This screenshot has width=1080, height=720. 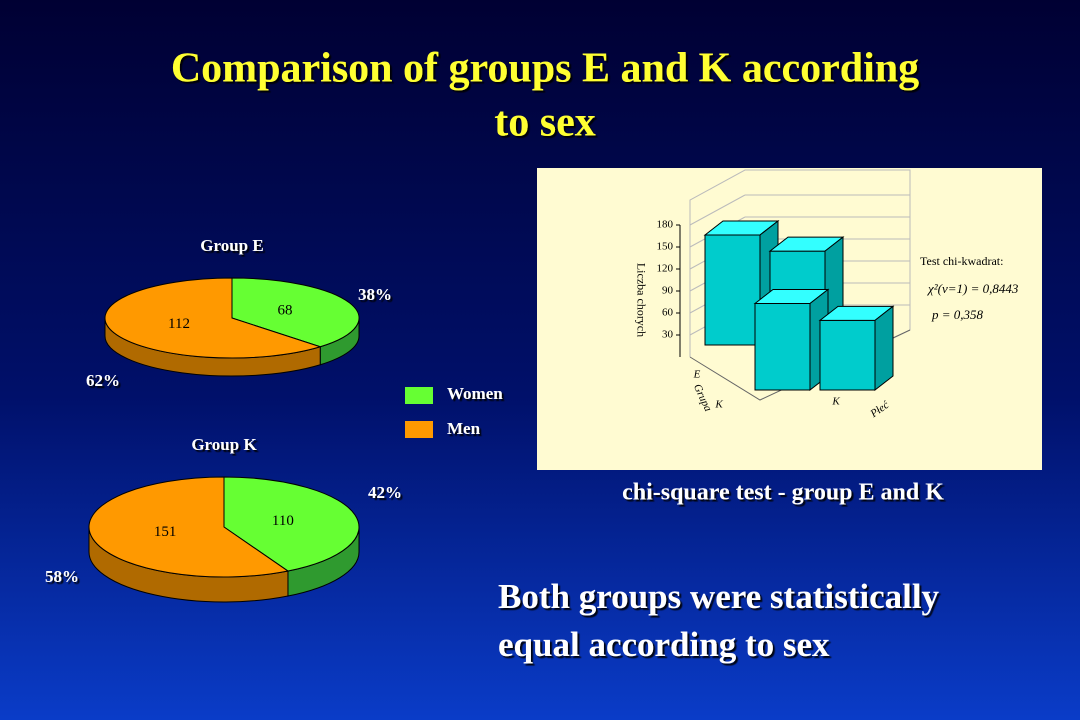 I want to click on x-tick-label: K, so click(x=718, y=405).